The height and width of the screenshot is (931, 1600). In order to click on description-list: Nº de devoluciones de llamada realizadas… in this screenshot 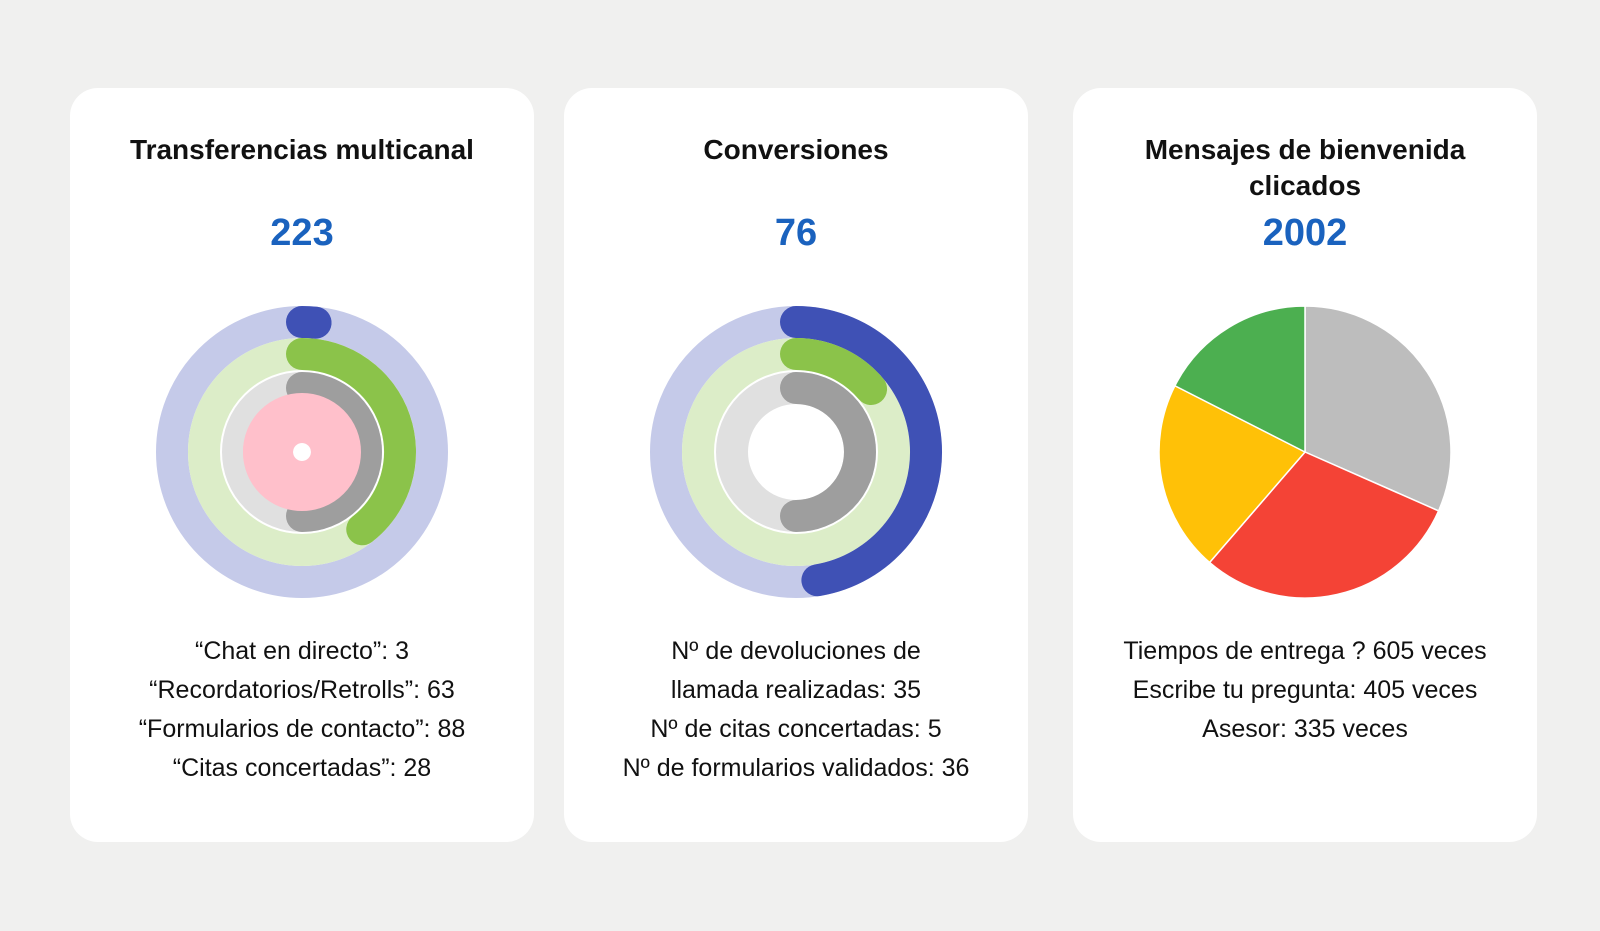, I will do `click(796, 710)`.